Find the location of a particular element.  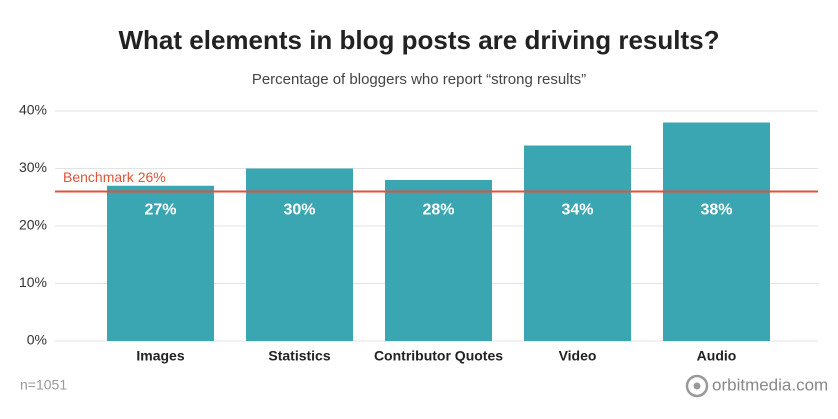

value-label: 28% is located at coordinates (438, 210).